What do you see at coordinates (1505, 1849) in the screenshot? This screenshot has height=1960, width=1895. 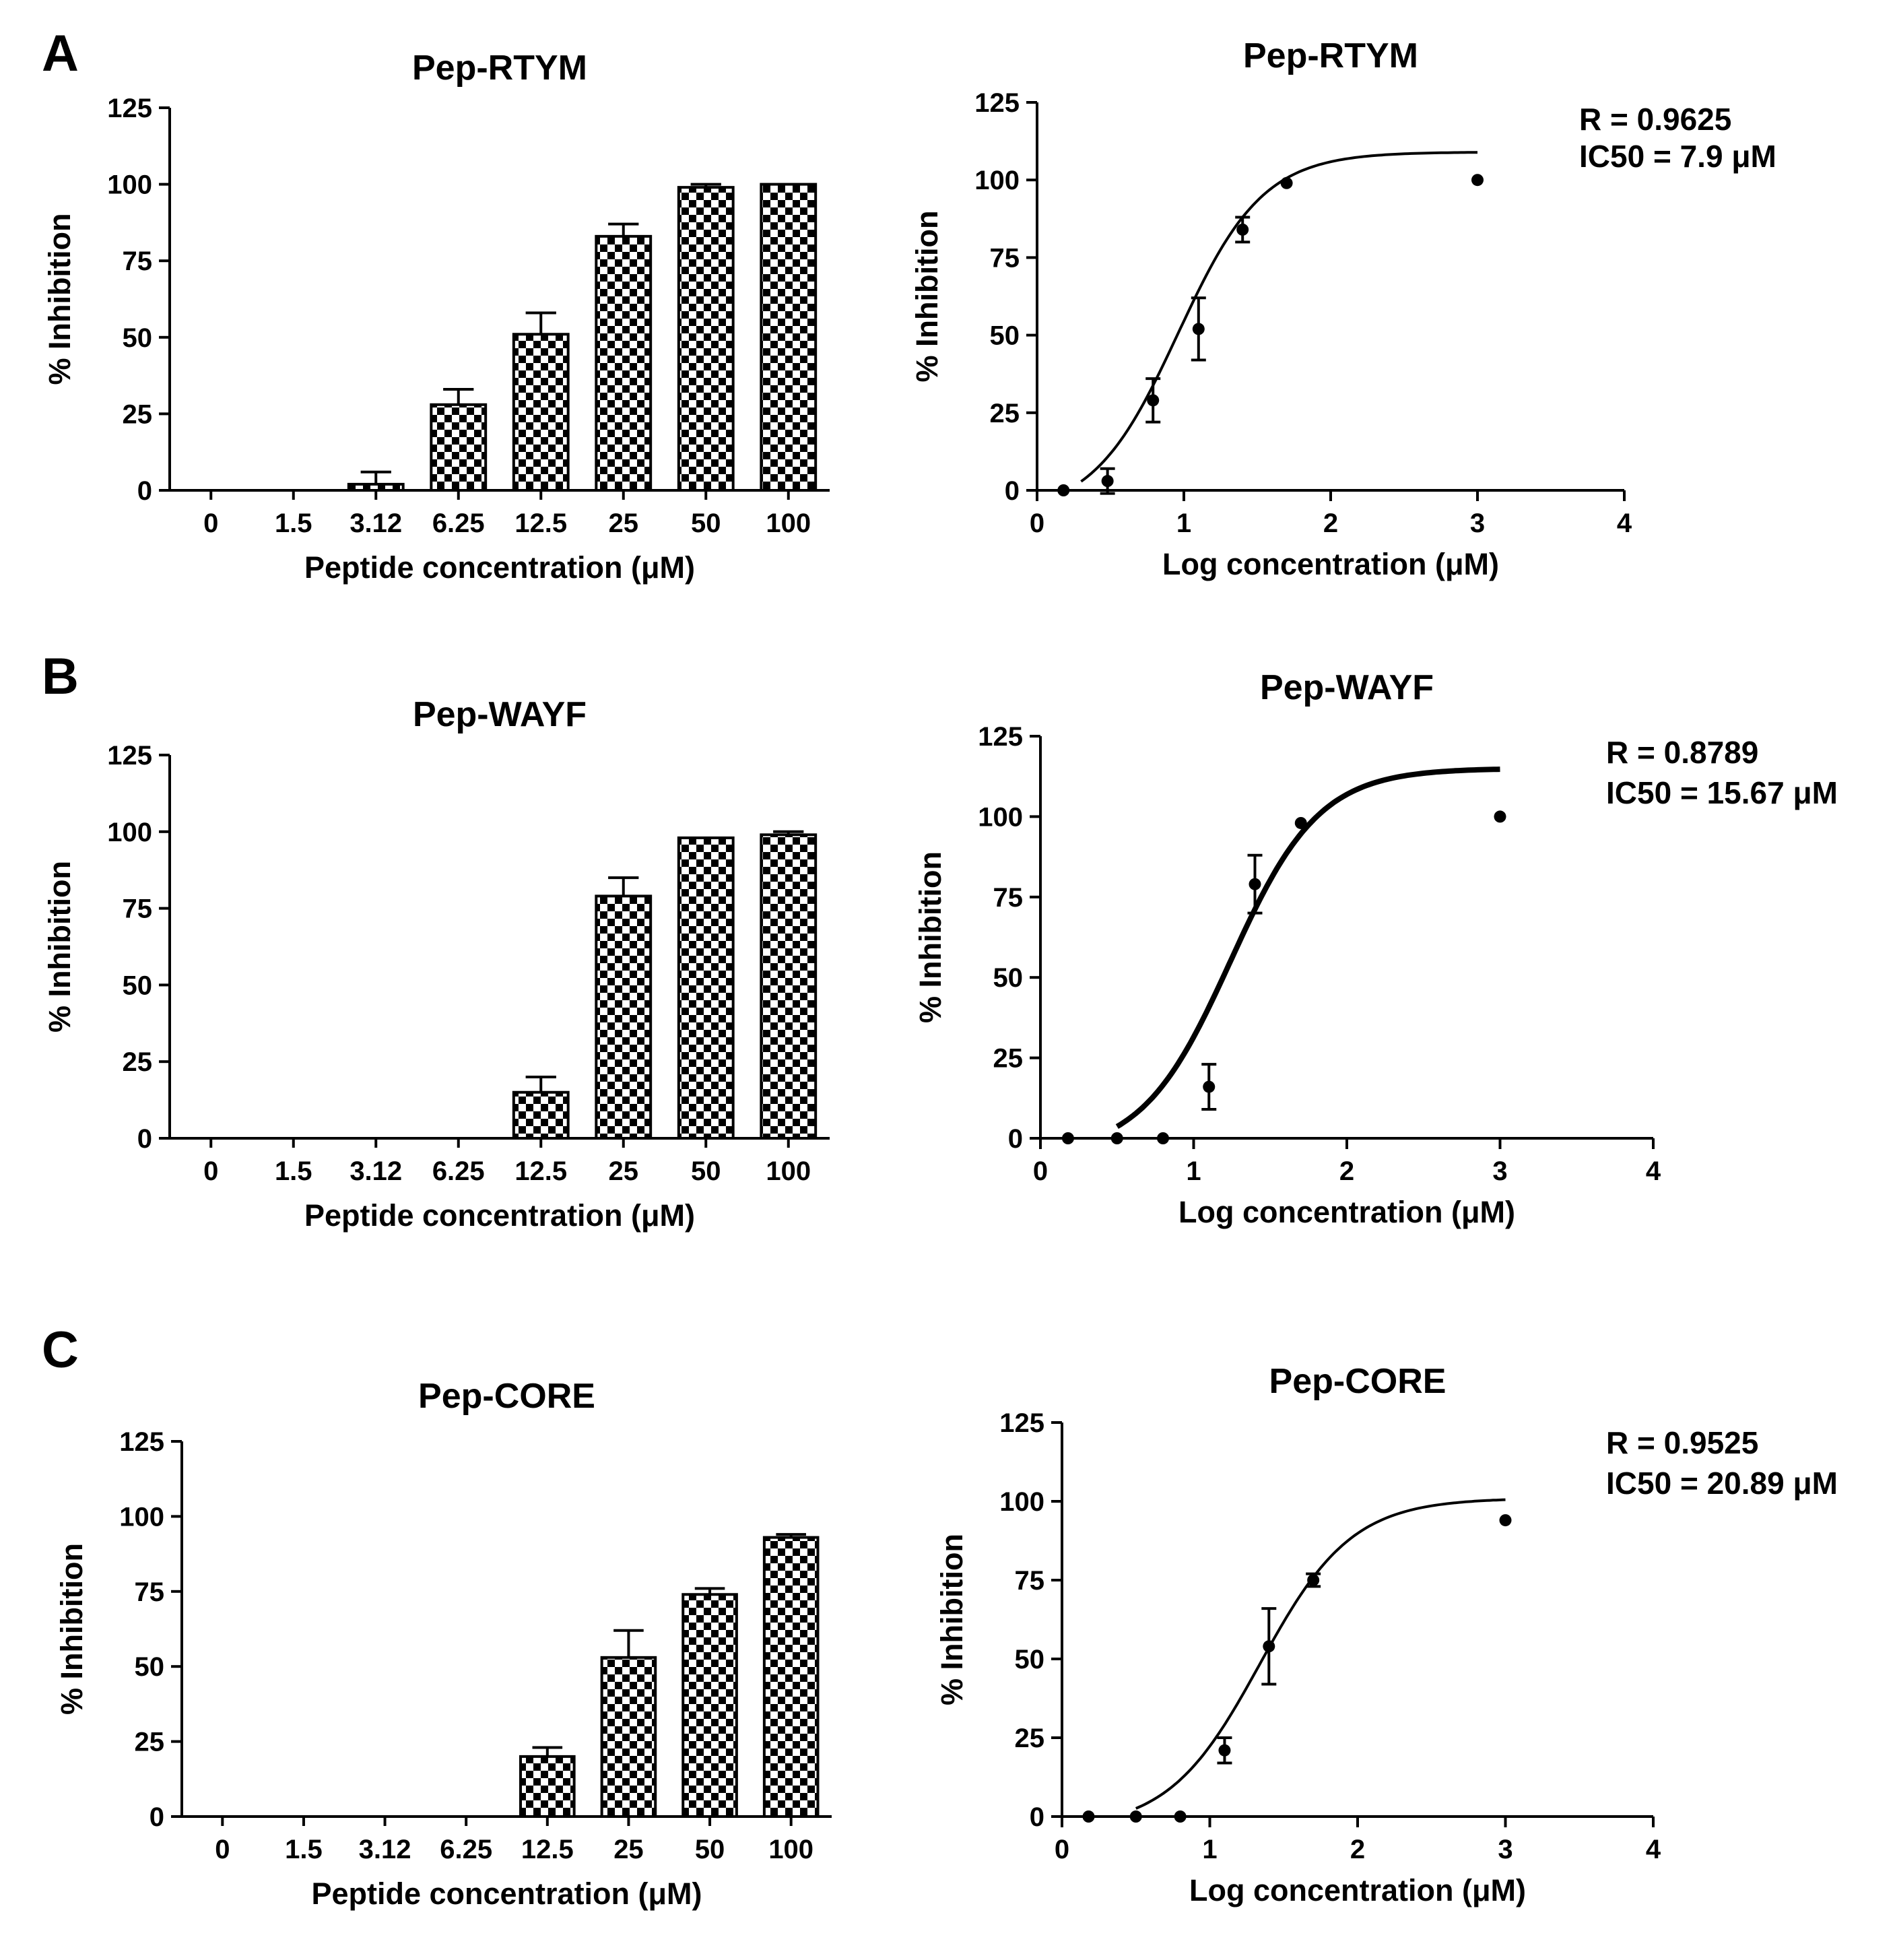 I see `x-tick-label: 3` at bounding box center [1505, 1849].